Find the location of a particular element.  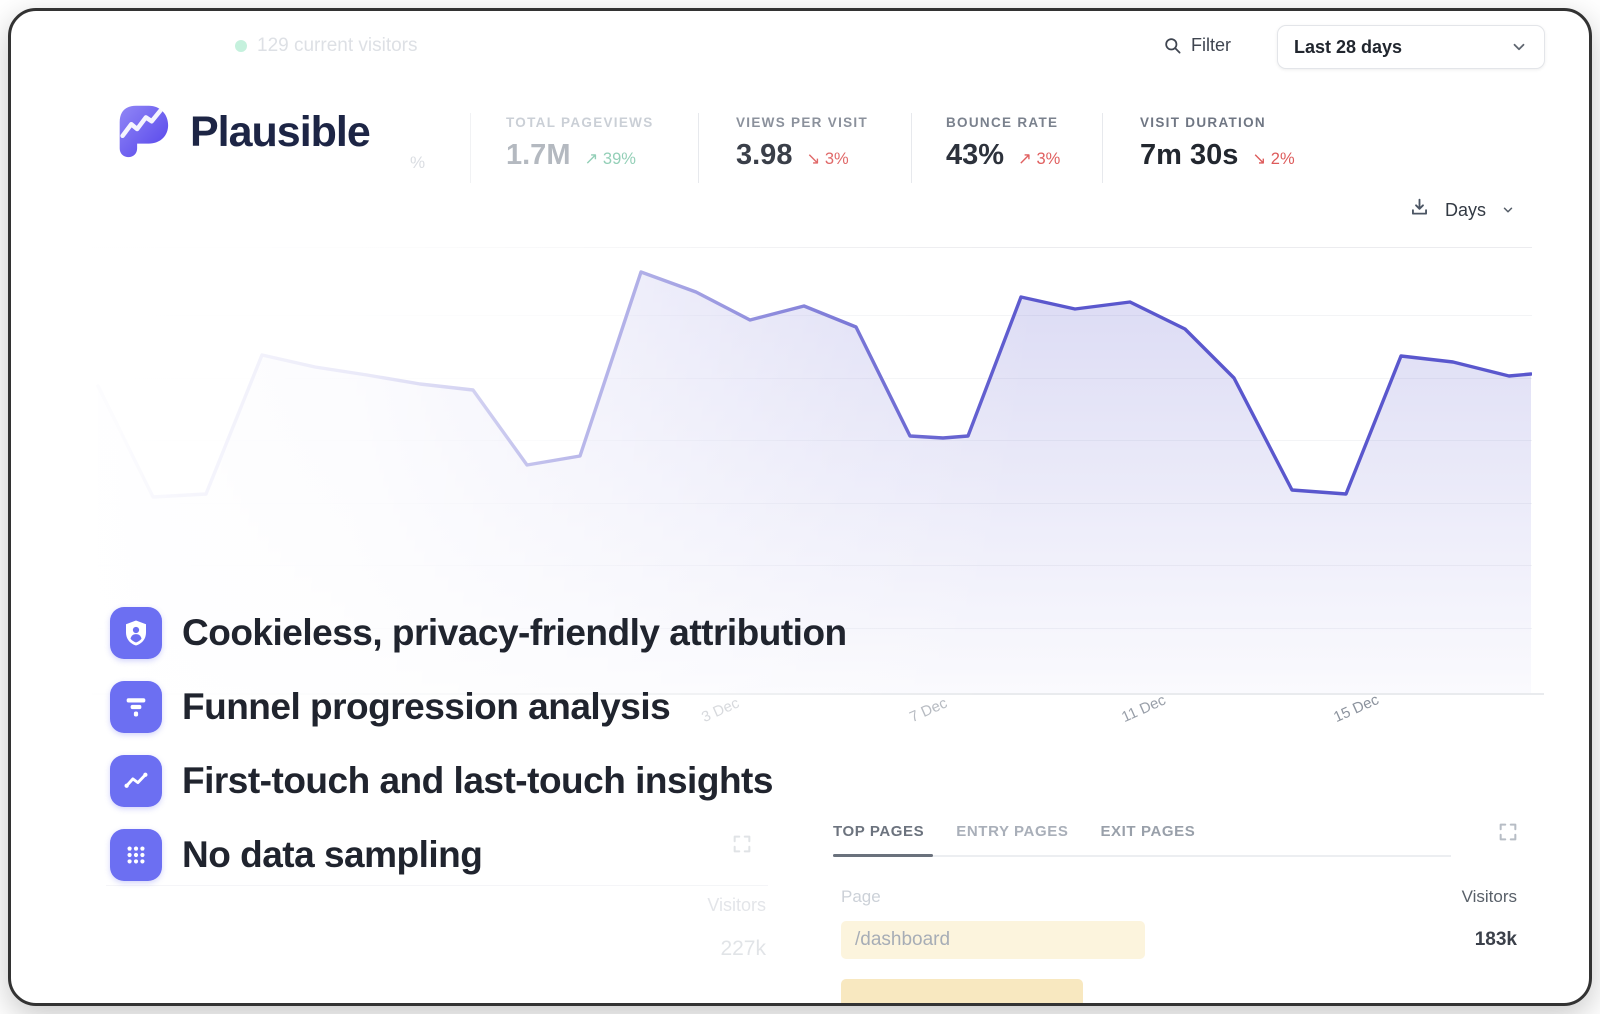

date-range-value: Last 28 days is located at coordinates (1348, 46).